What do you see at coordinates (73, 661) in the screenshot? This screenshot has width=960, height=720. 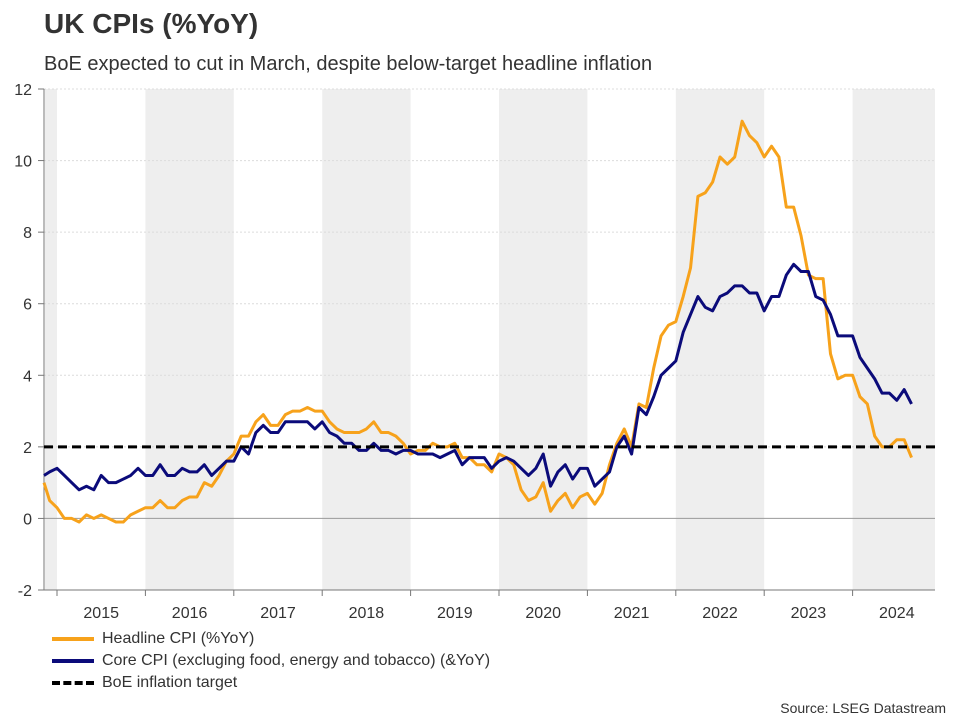 I see `legend-swatch-core` at bounding box center [73, 661].